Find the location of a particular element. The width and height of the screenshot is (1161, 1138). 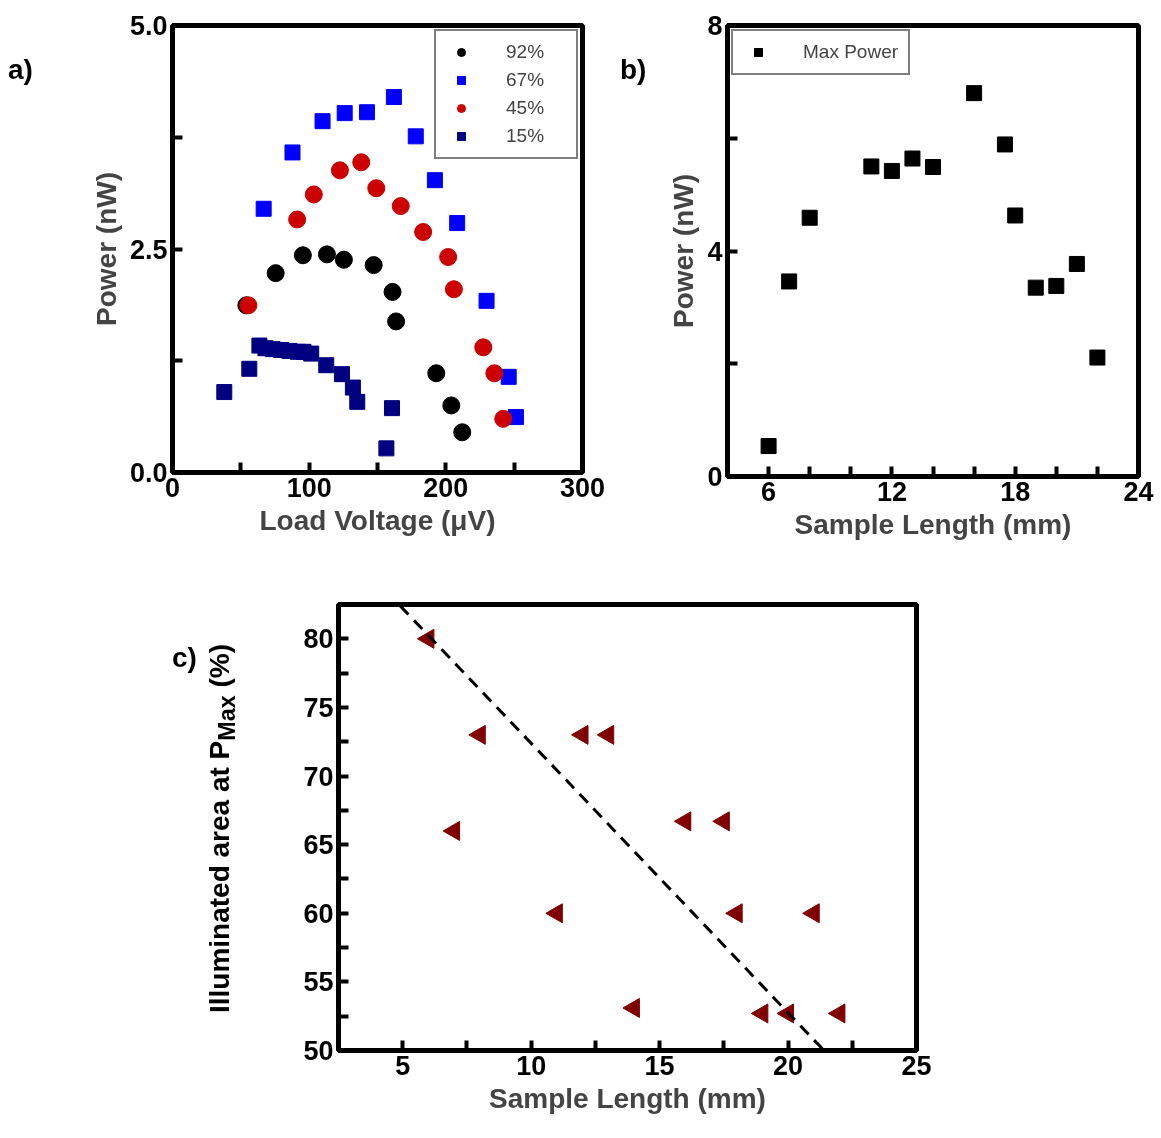

y-tick-label: 4 is located at coordinates (715, 251).